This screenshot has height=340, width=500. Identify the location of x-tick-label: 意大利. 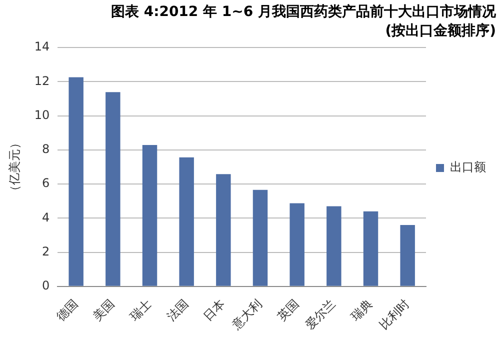
(246, 314).